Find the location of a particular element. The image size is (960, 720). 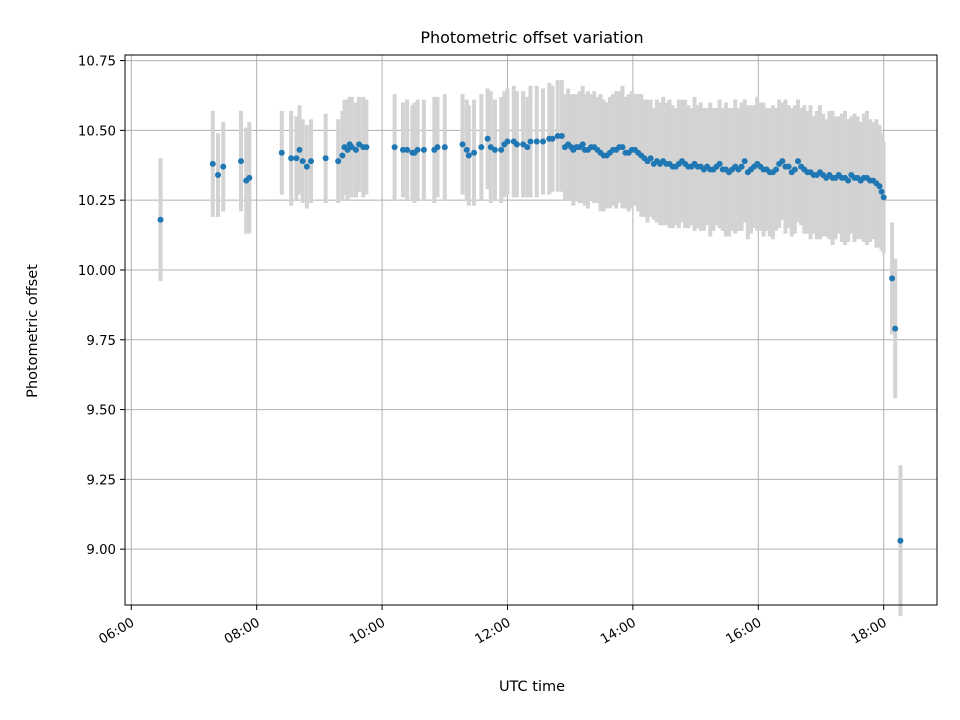

y-axis-title: Photometric offset is located at coordinates (33, 331).